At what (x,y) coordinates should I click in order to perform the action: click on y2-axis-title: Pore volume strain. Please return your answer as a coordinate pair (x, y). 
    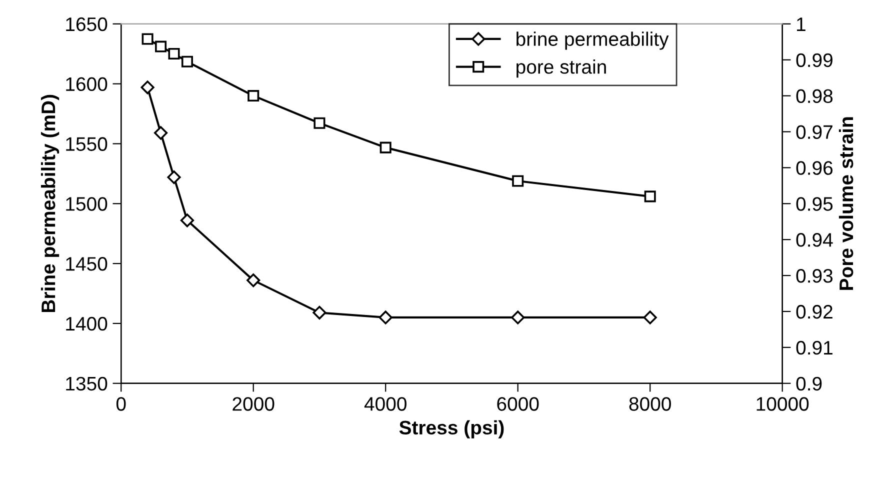
    Looking at the image, I should click on (846, 203).